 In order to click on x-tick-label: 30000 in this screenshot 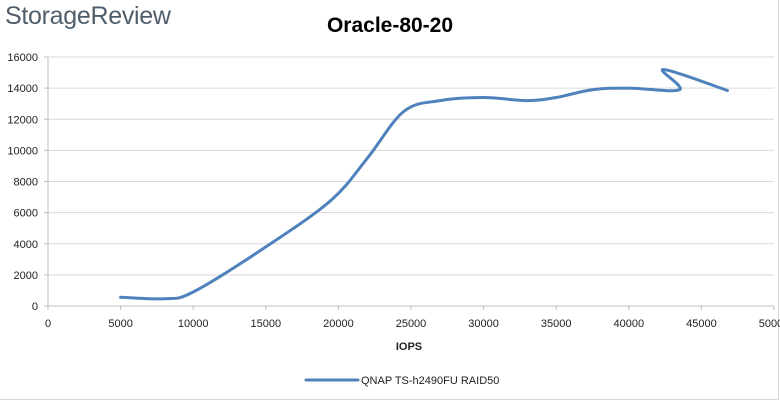, I will do `click(483, 324)`.